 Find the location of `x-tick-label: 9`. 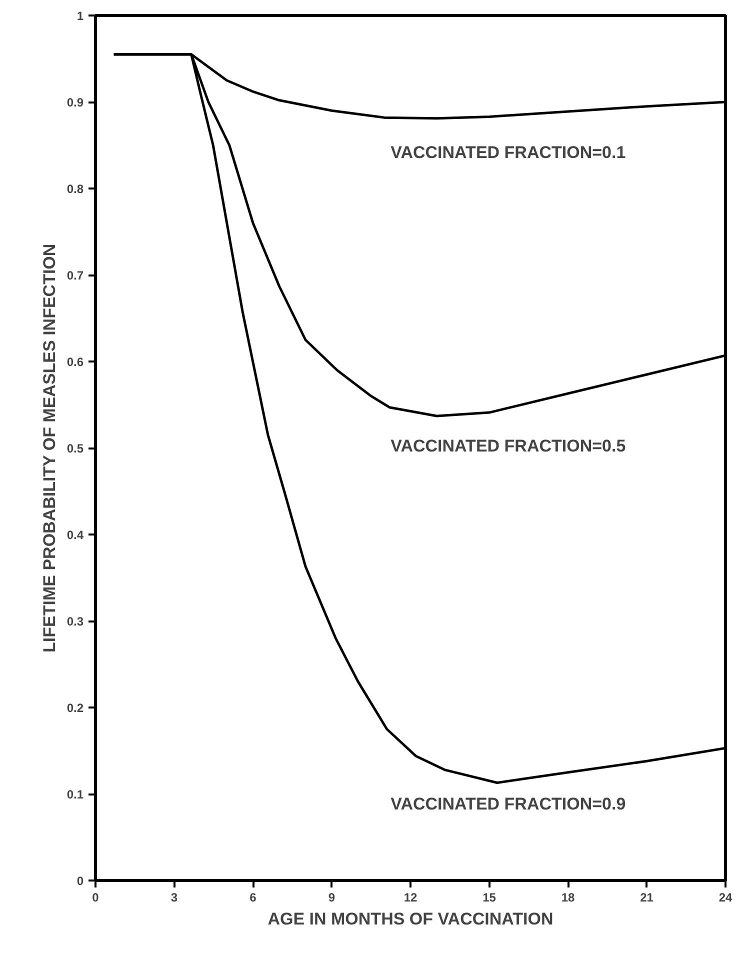

x-tick-label: 9 is located at coordinates (332, 897).